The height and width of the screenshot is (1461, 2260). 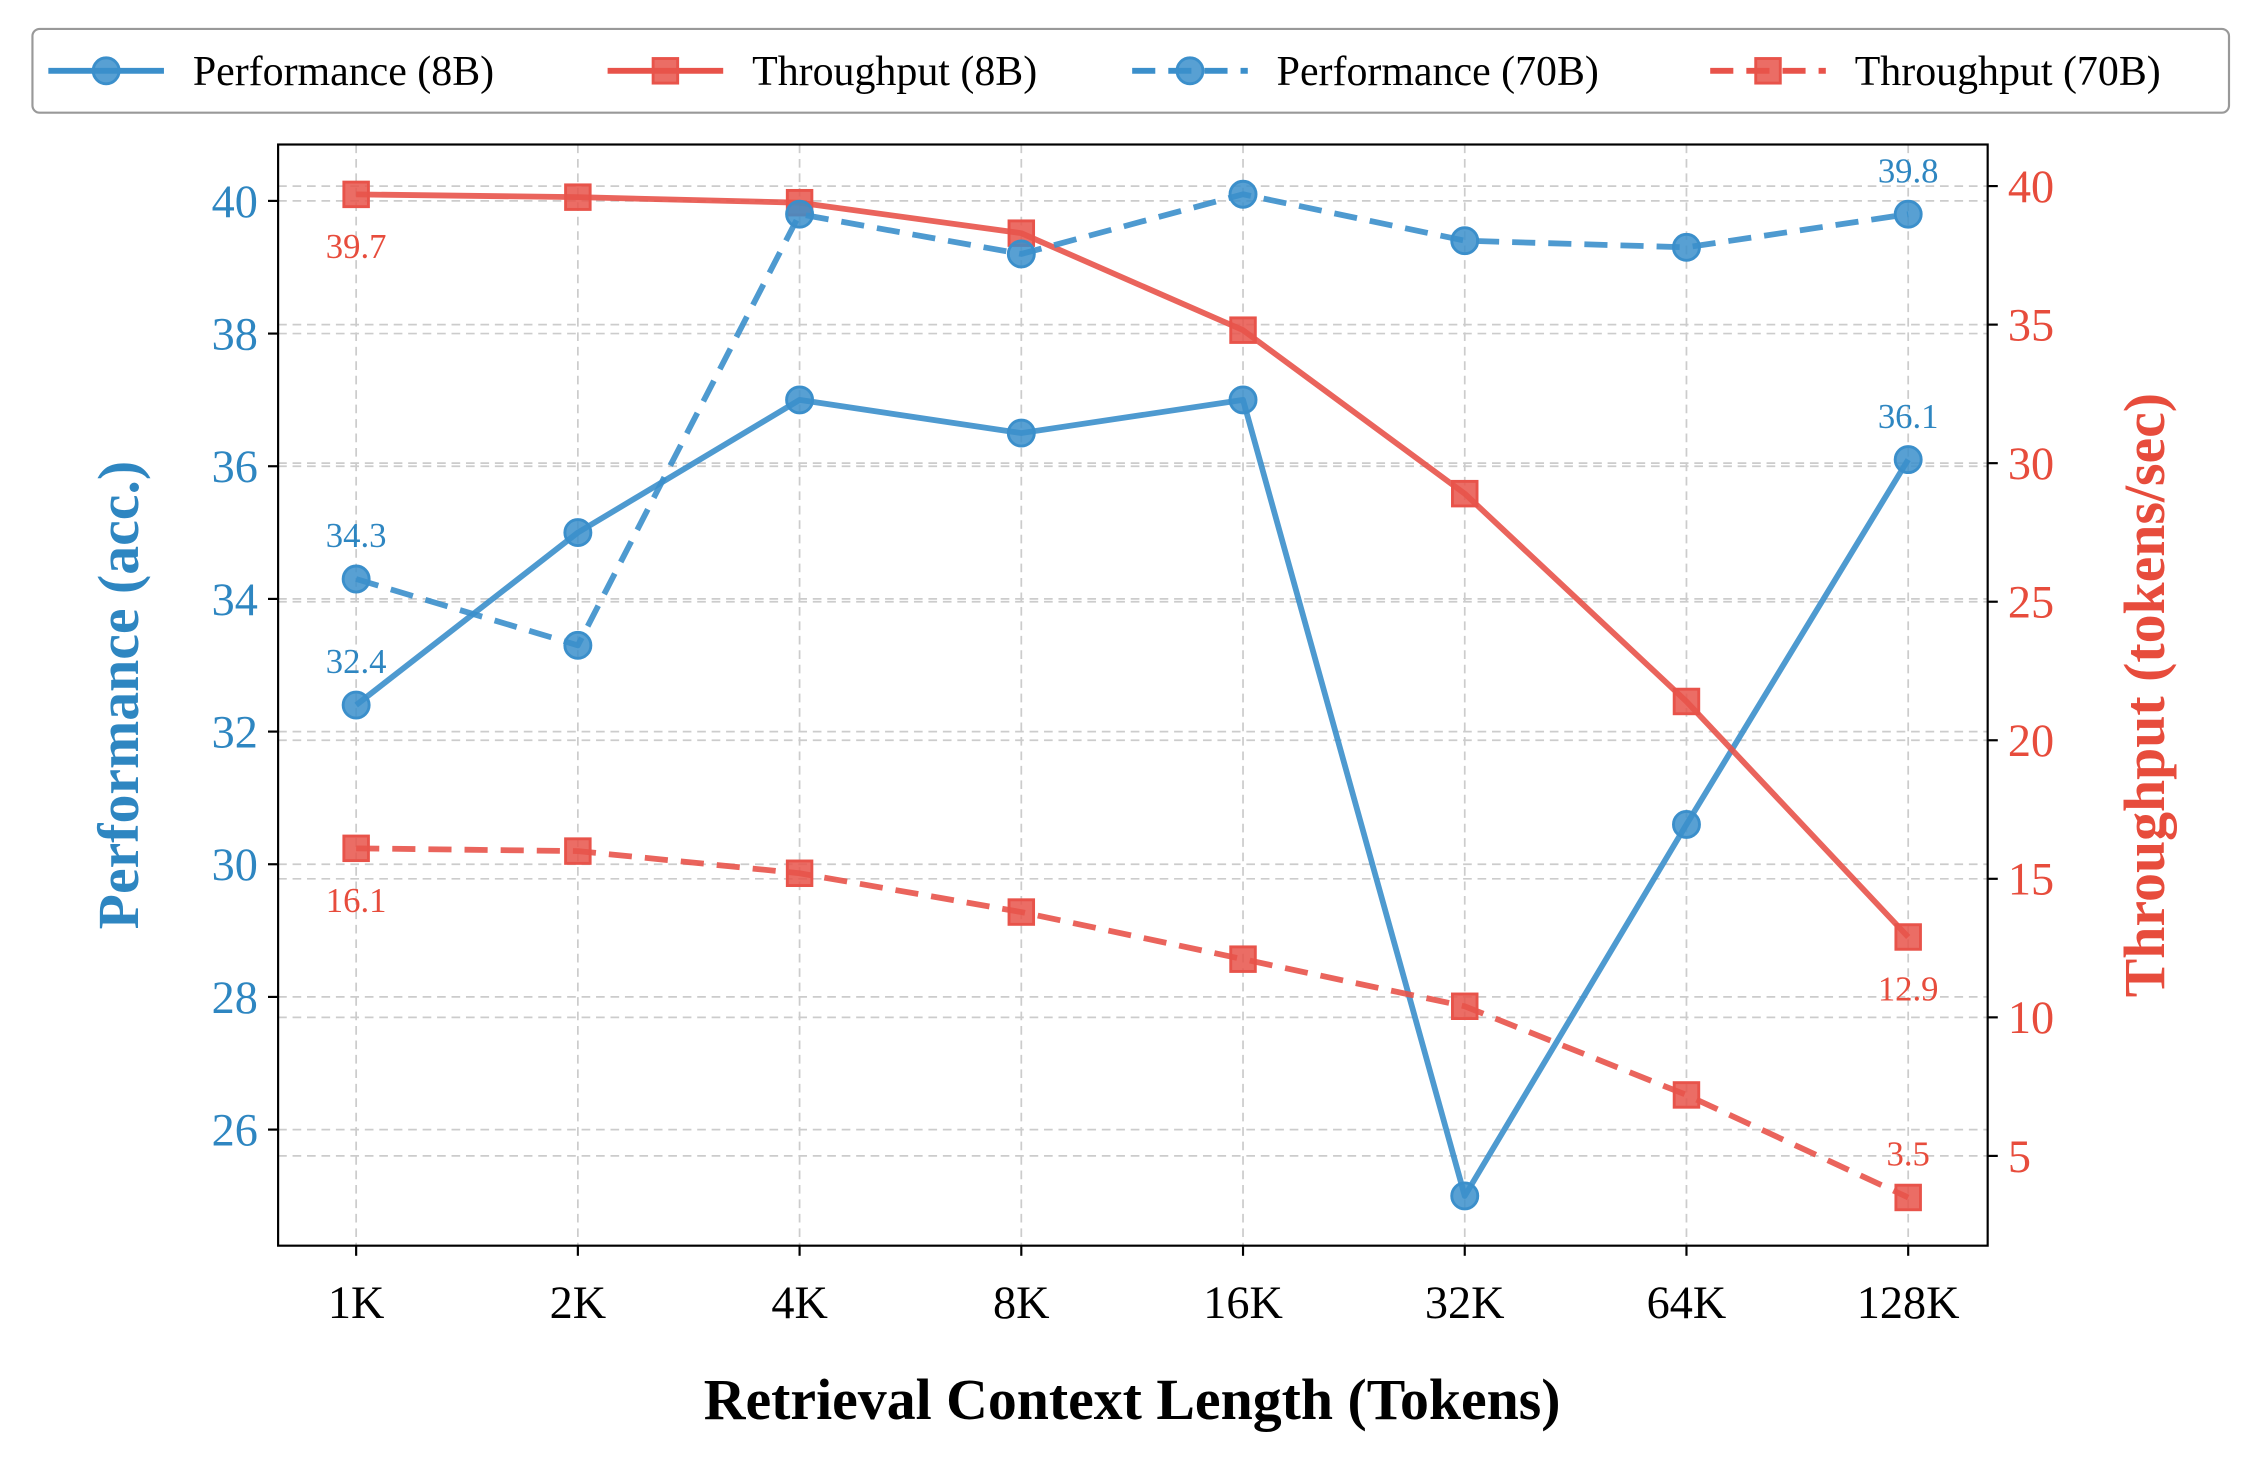 What do you see at coordinates (1908, 1154) in the screenshot?
I see `data-label: 3.5` at bounding box center [1908, 1154].